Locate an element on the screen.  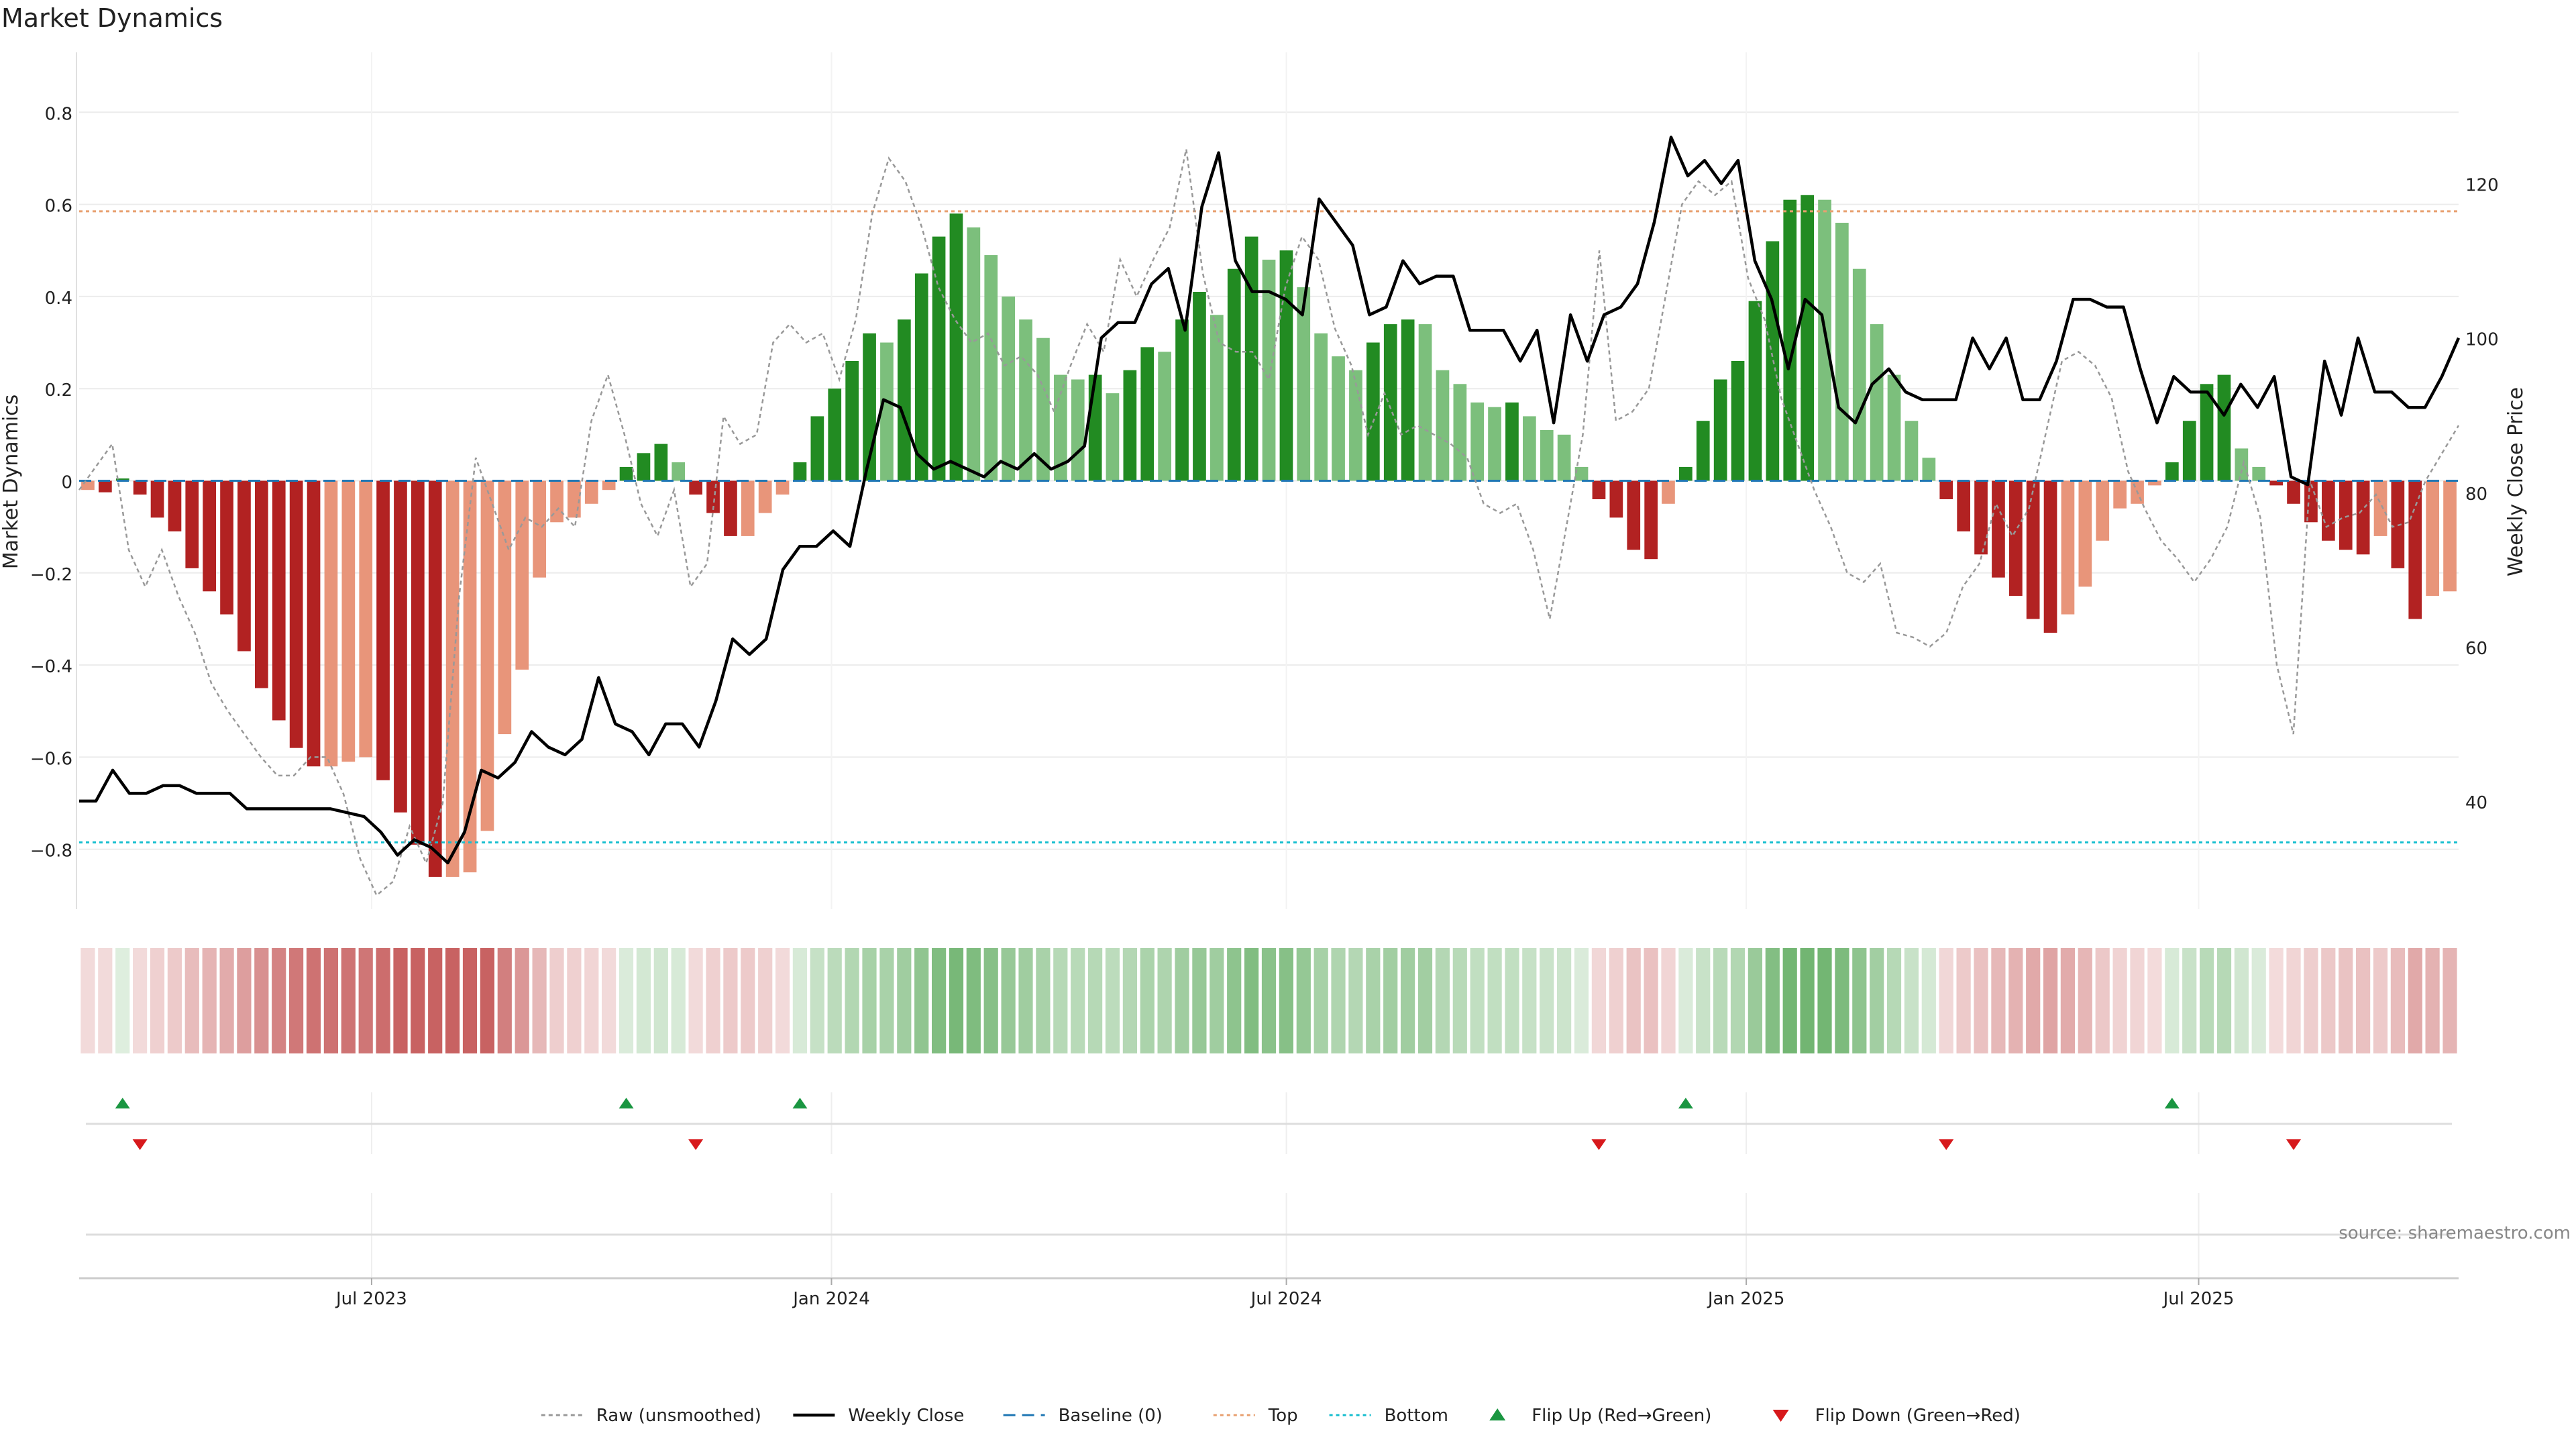
legend-label: Flip Up (Red→Green) is located at coordinates (1621, 1416).